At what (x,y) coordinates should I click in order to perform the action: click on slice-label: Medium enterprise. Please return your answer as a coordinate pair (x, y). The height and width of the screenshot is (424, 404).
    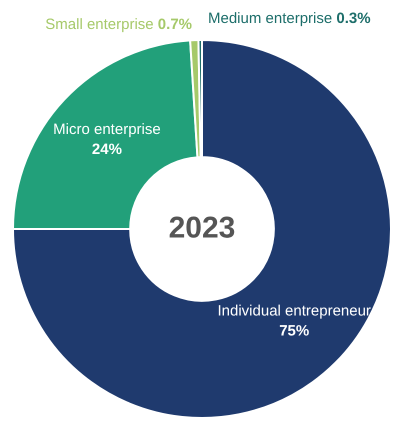
    Looking at the image, I should click on (272, 19).